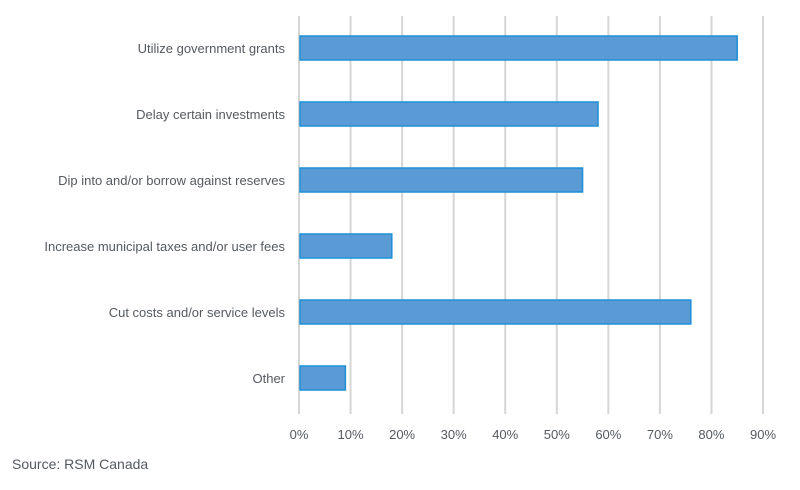 The height and width of the screenshot is (490, 800). Describe the element at coordinates (454, 434) in the screenshot. I see `x-tick-label: 30%` at that location.